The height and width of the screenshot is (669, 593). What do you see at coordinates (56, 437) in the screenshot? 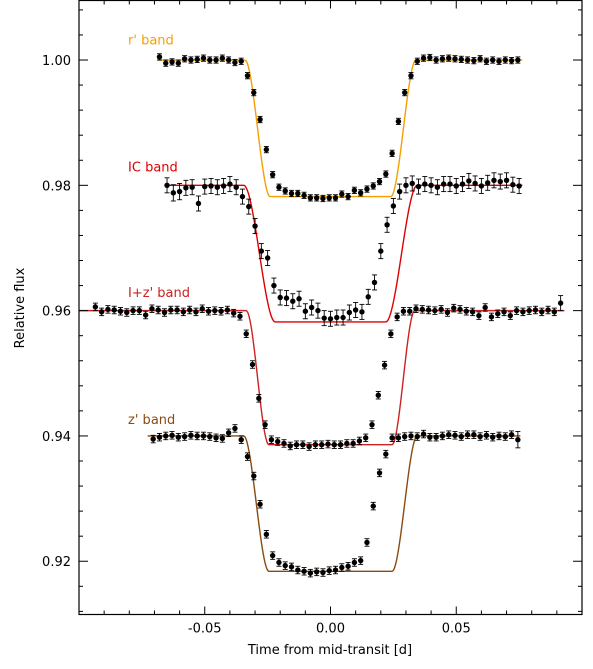
I see `y-tick-label: 0.94` at bounding box center [56, 437].